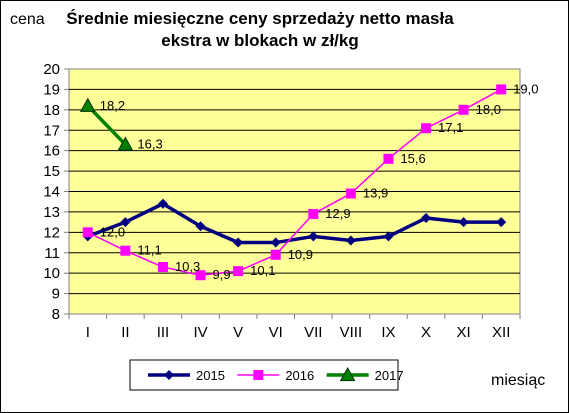 This screenshot has width=569, height=413. Describe the element at coordinates (501, 332) in the screenshot. I see `x-tick-label: XII` at that location.